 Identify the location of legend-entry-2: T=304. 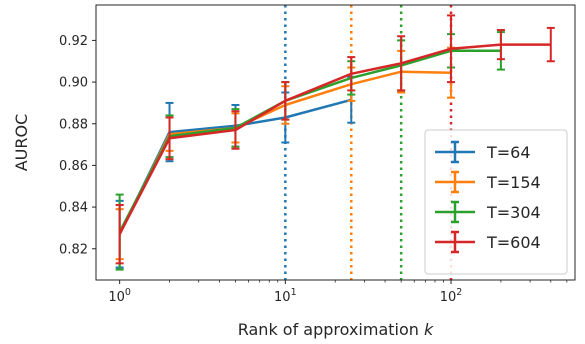
(488, 212).